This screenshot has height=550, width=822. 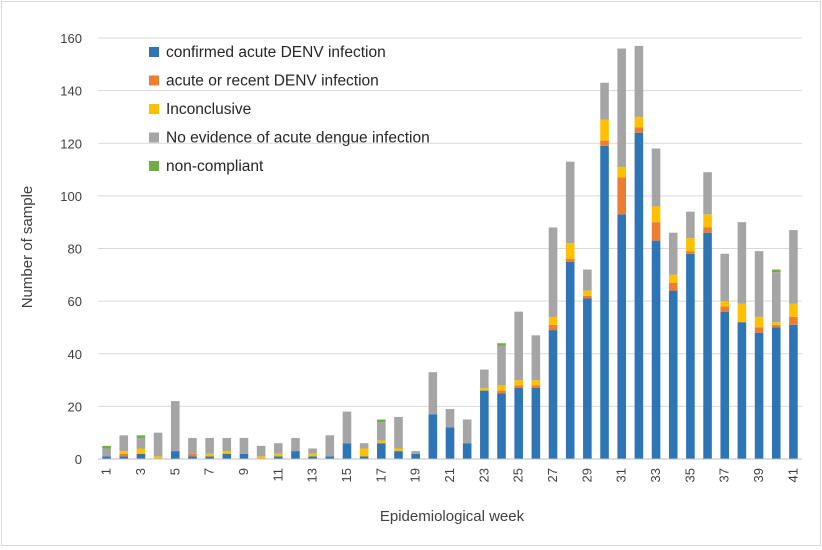 What do you see at coordinates (452, 516) in the screenshot?
I see `x-axis-title: Epidemiological week` at bounding box center [452, 516].